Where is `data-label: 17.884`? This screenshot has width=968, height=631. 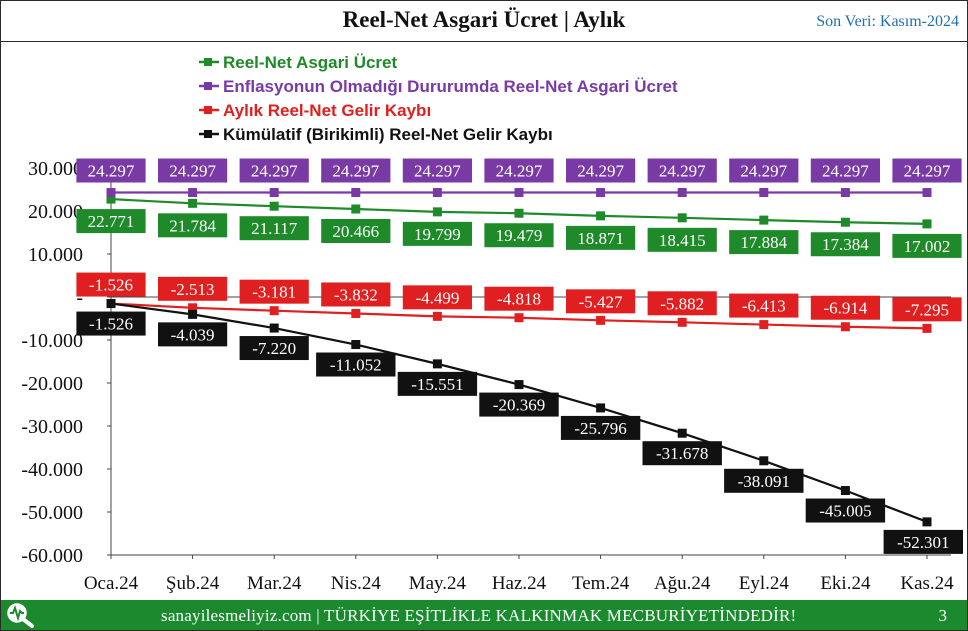 data-label: 17.884 is located at coordinates (763, 242).